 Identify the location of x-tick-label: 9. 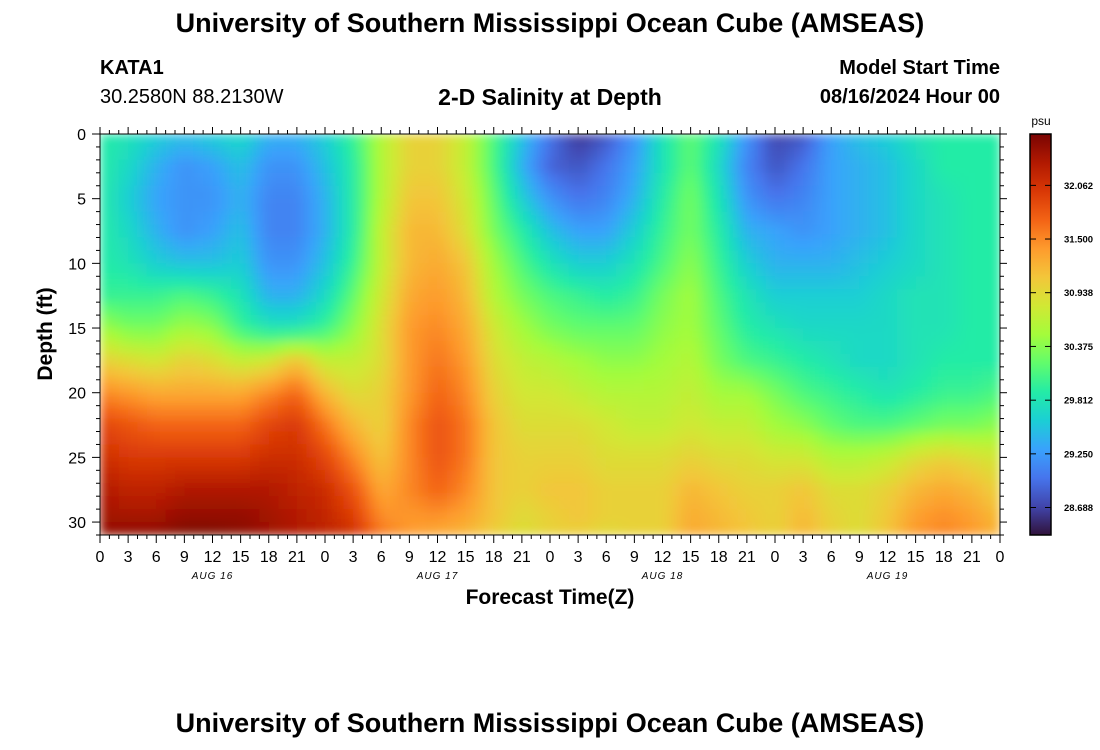
(634, 557).